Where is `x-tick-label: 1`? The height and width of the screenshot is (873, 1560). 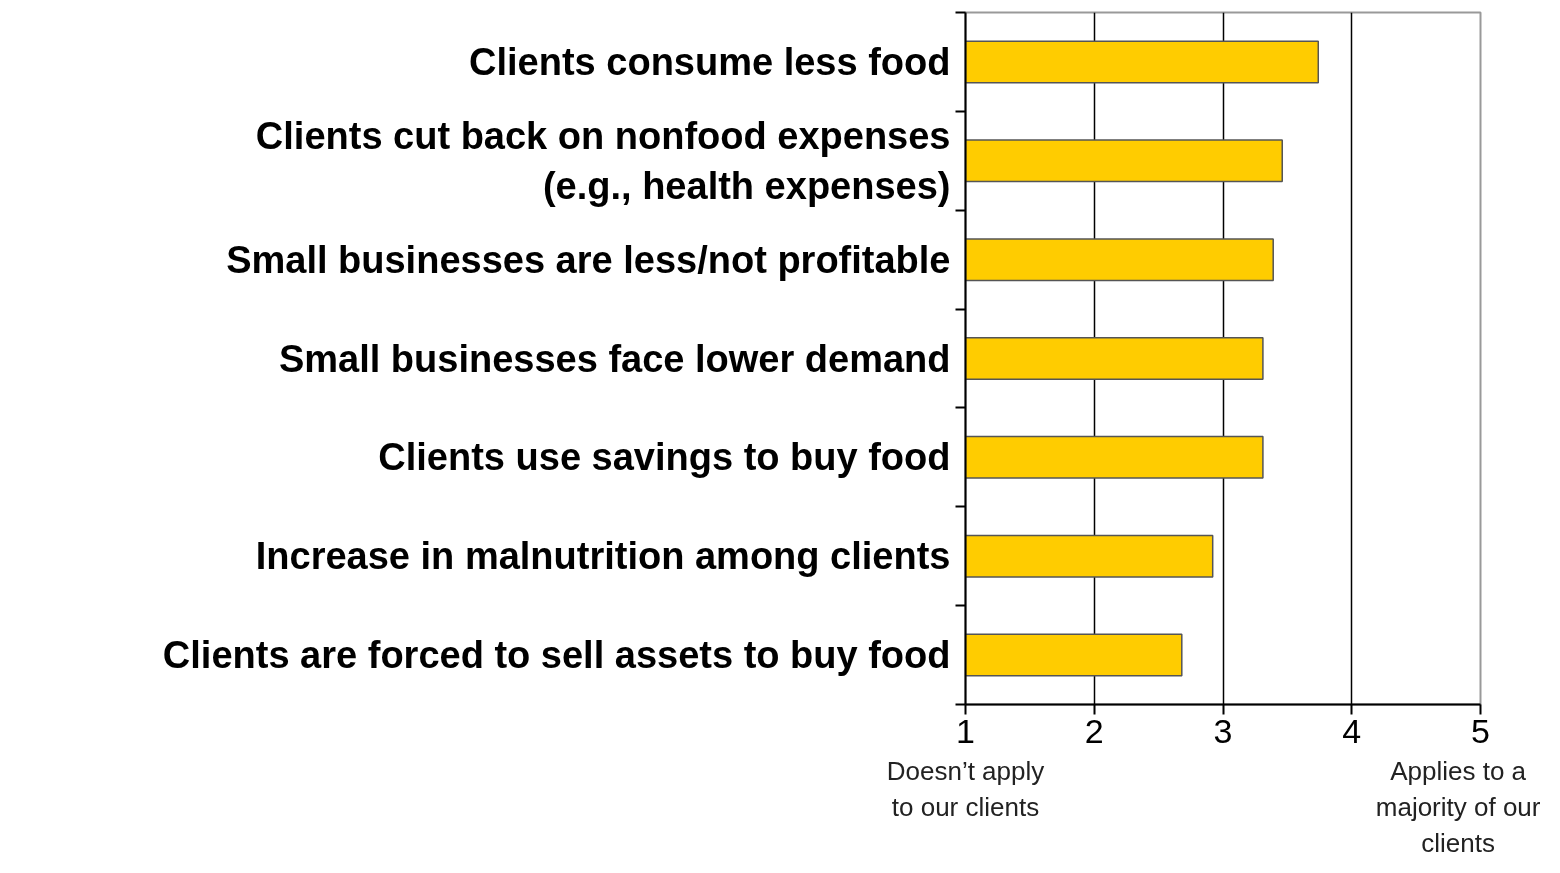
x-tick-label: 1 is located at coordinates (965, 730).